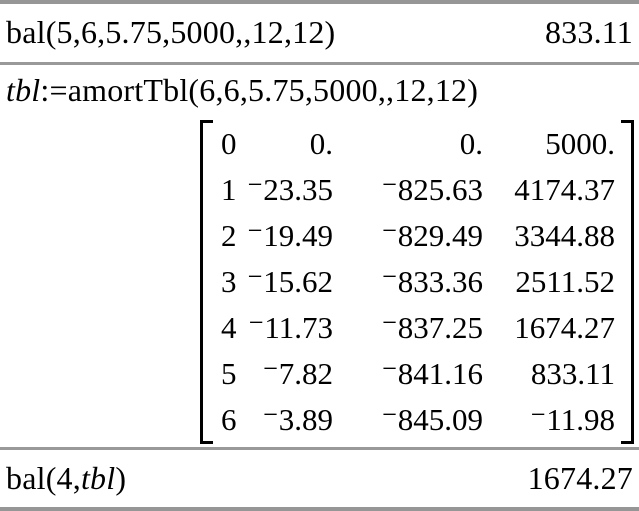 The image size is (639, 511). I want to click on history-input-3: bal(4,tbl), so click(66, 477).